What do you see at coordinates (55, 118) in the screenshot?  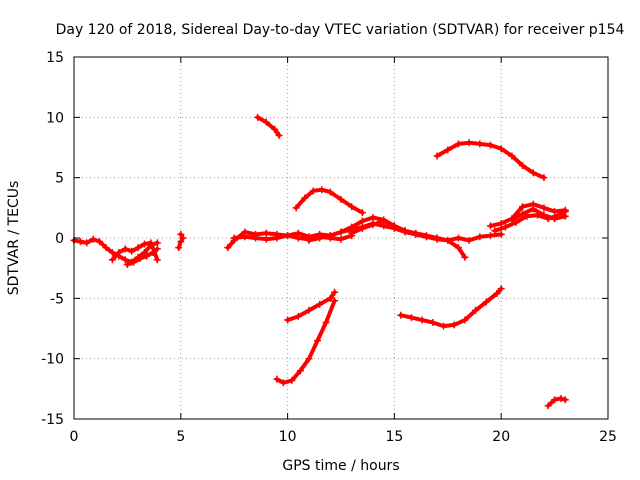 I see `y-tick-label: 10` at bounding box center [55, 118].